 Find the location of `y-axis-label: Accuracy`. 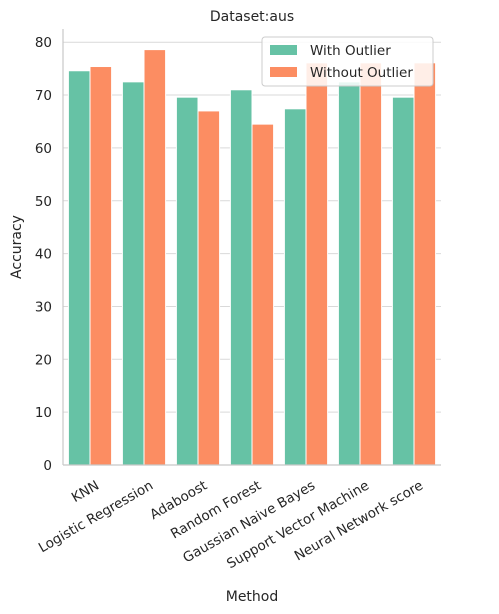

y-axis-label: Accuracy is located at coordinates (17, 247).